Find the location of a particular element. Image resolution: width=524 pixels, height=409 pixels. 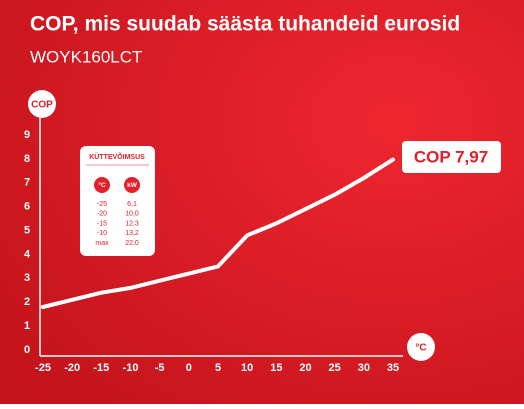

inset-column-header: °C is located at coordinates (102, 185).